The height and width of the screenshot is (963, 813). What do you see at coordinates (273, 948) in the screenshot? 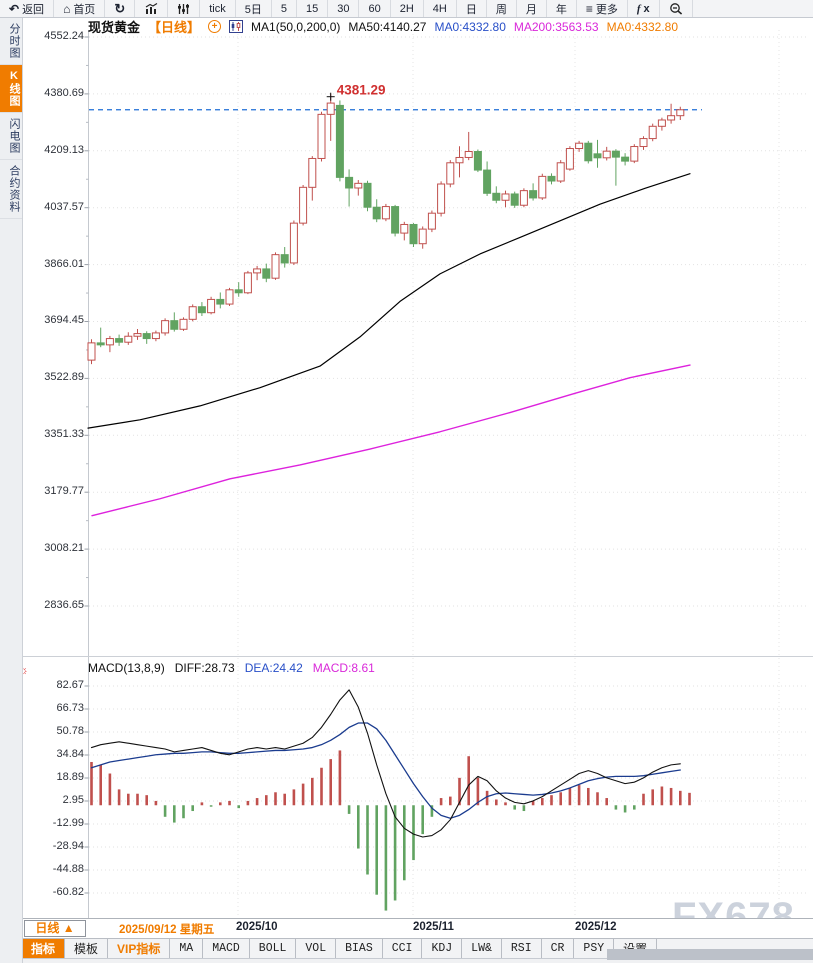
I see `tab-boll: BOLL` at bounding box center [273, 948].